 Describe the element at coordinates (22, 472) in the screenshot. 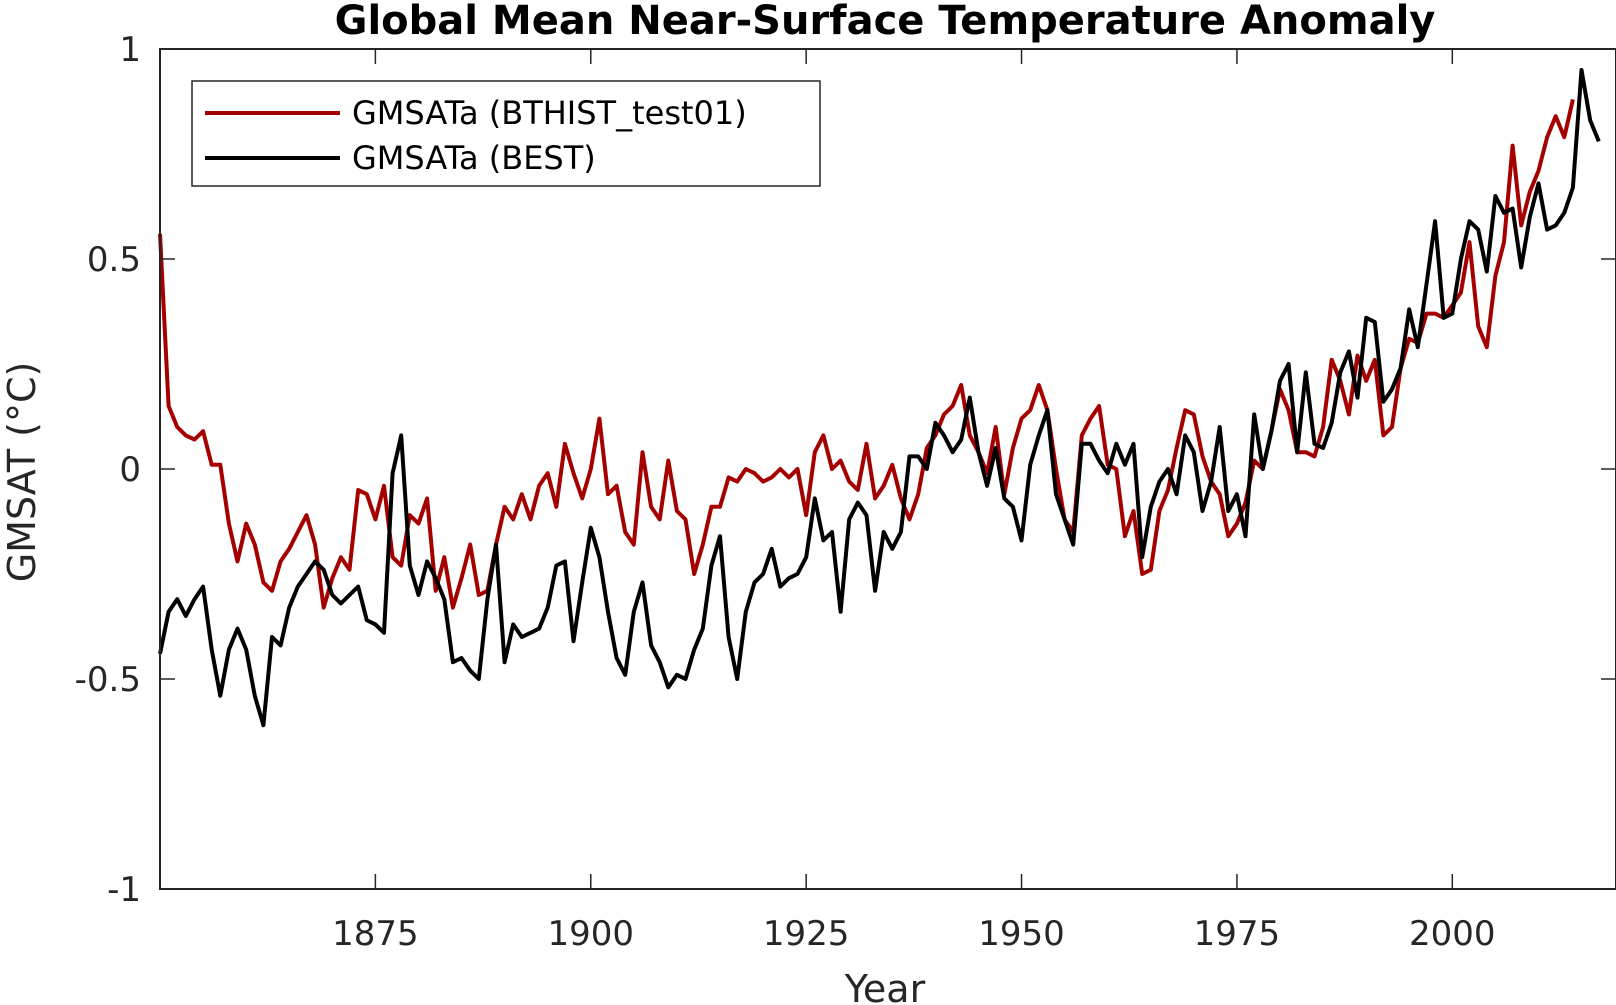

I see `y-axis-label: GMSAT (°C)` at that location.